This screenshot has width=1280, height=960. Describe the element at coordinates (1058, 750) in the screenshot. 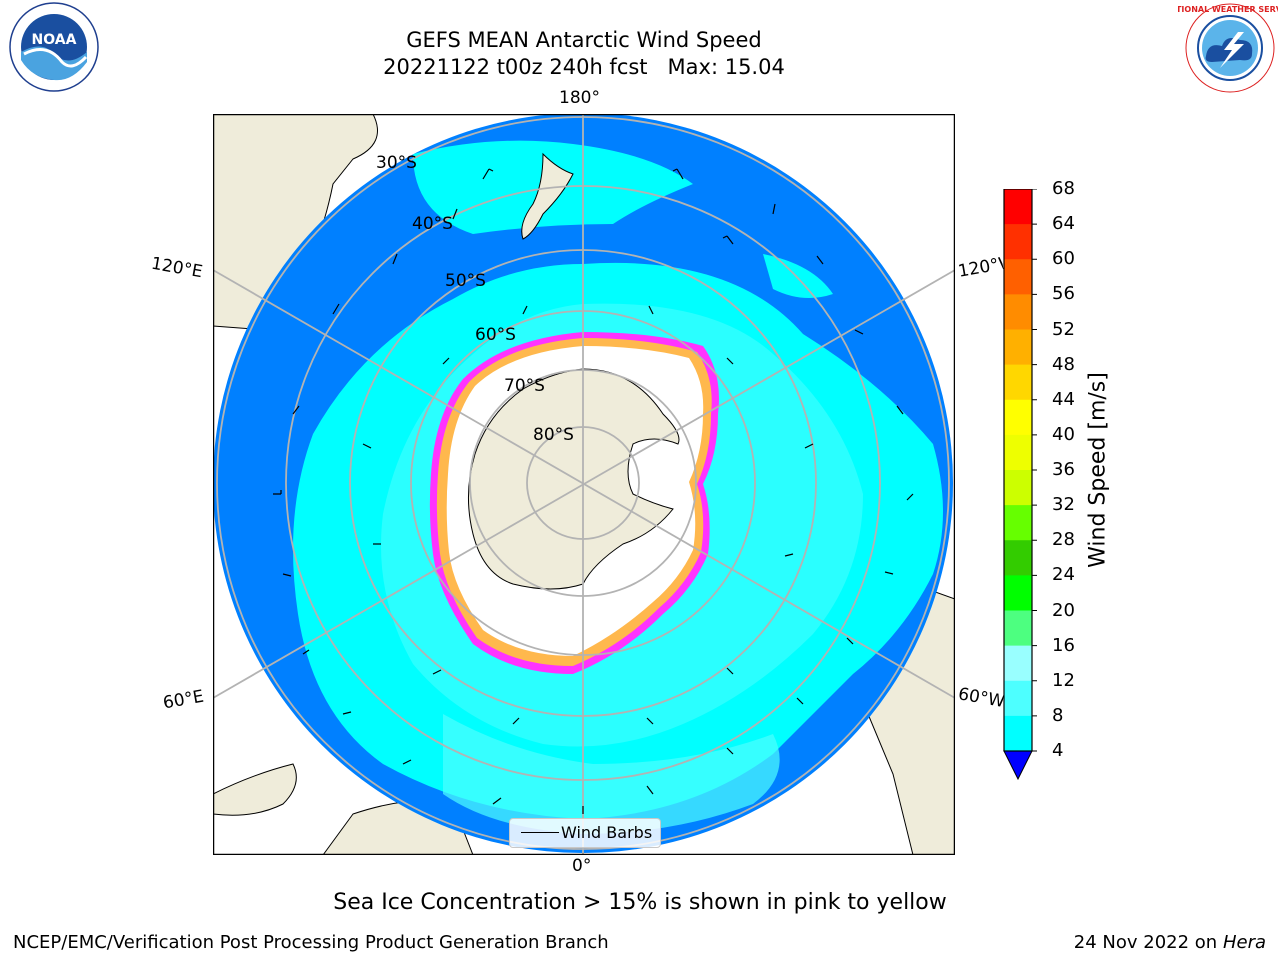

I see `colorbar-tick-label: 4` at that location.